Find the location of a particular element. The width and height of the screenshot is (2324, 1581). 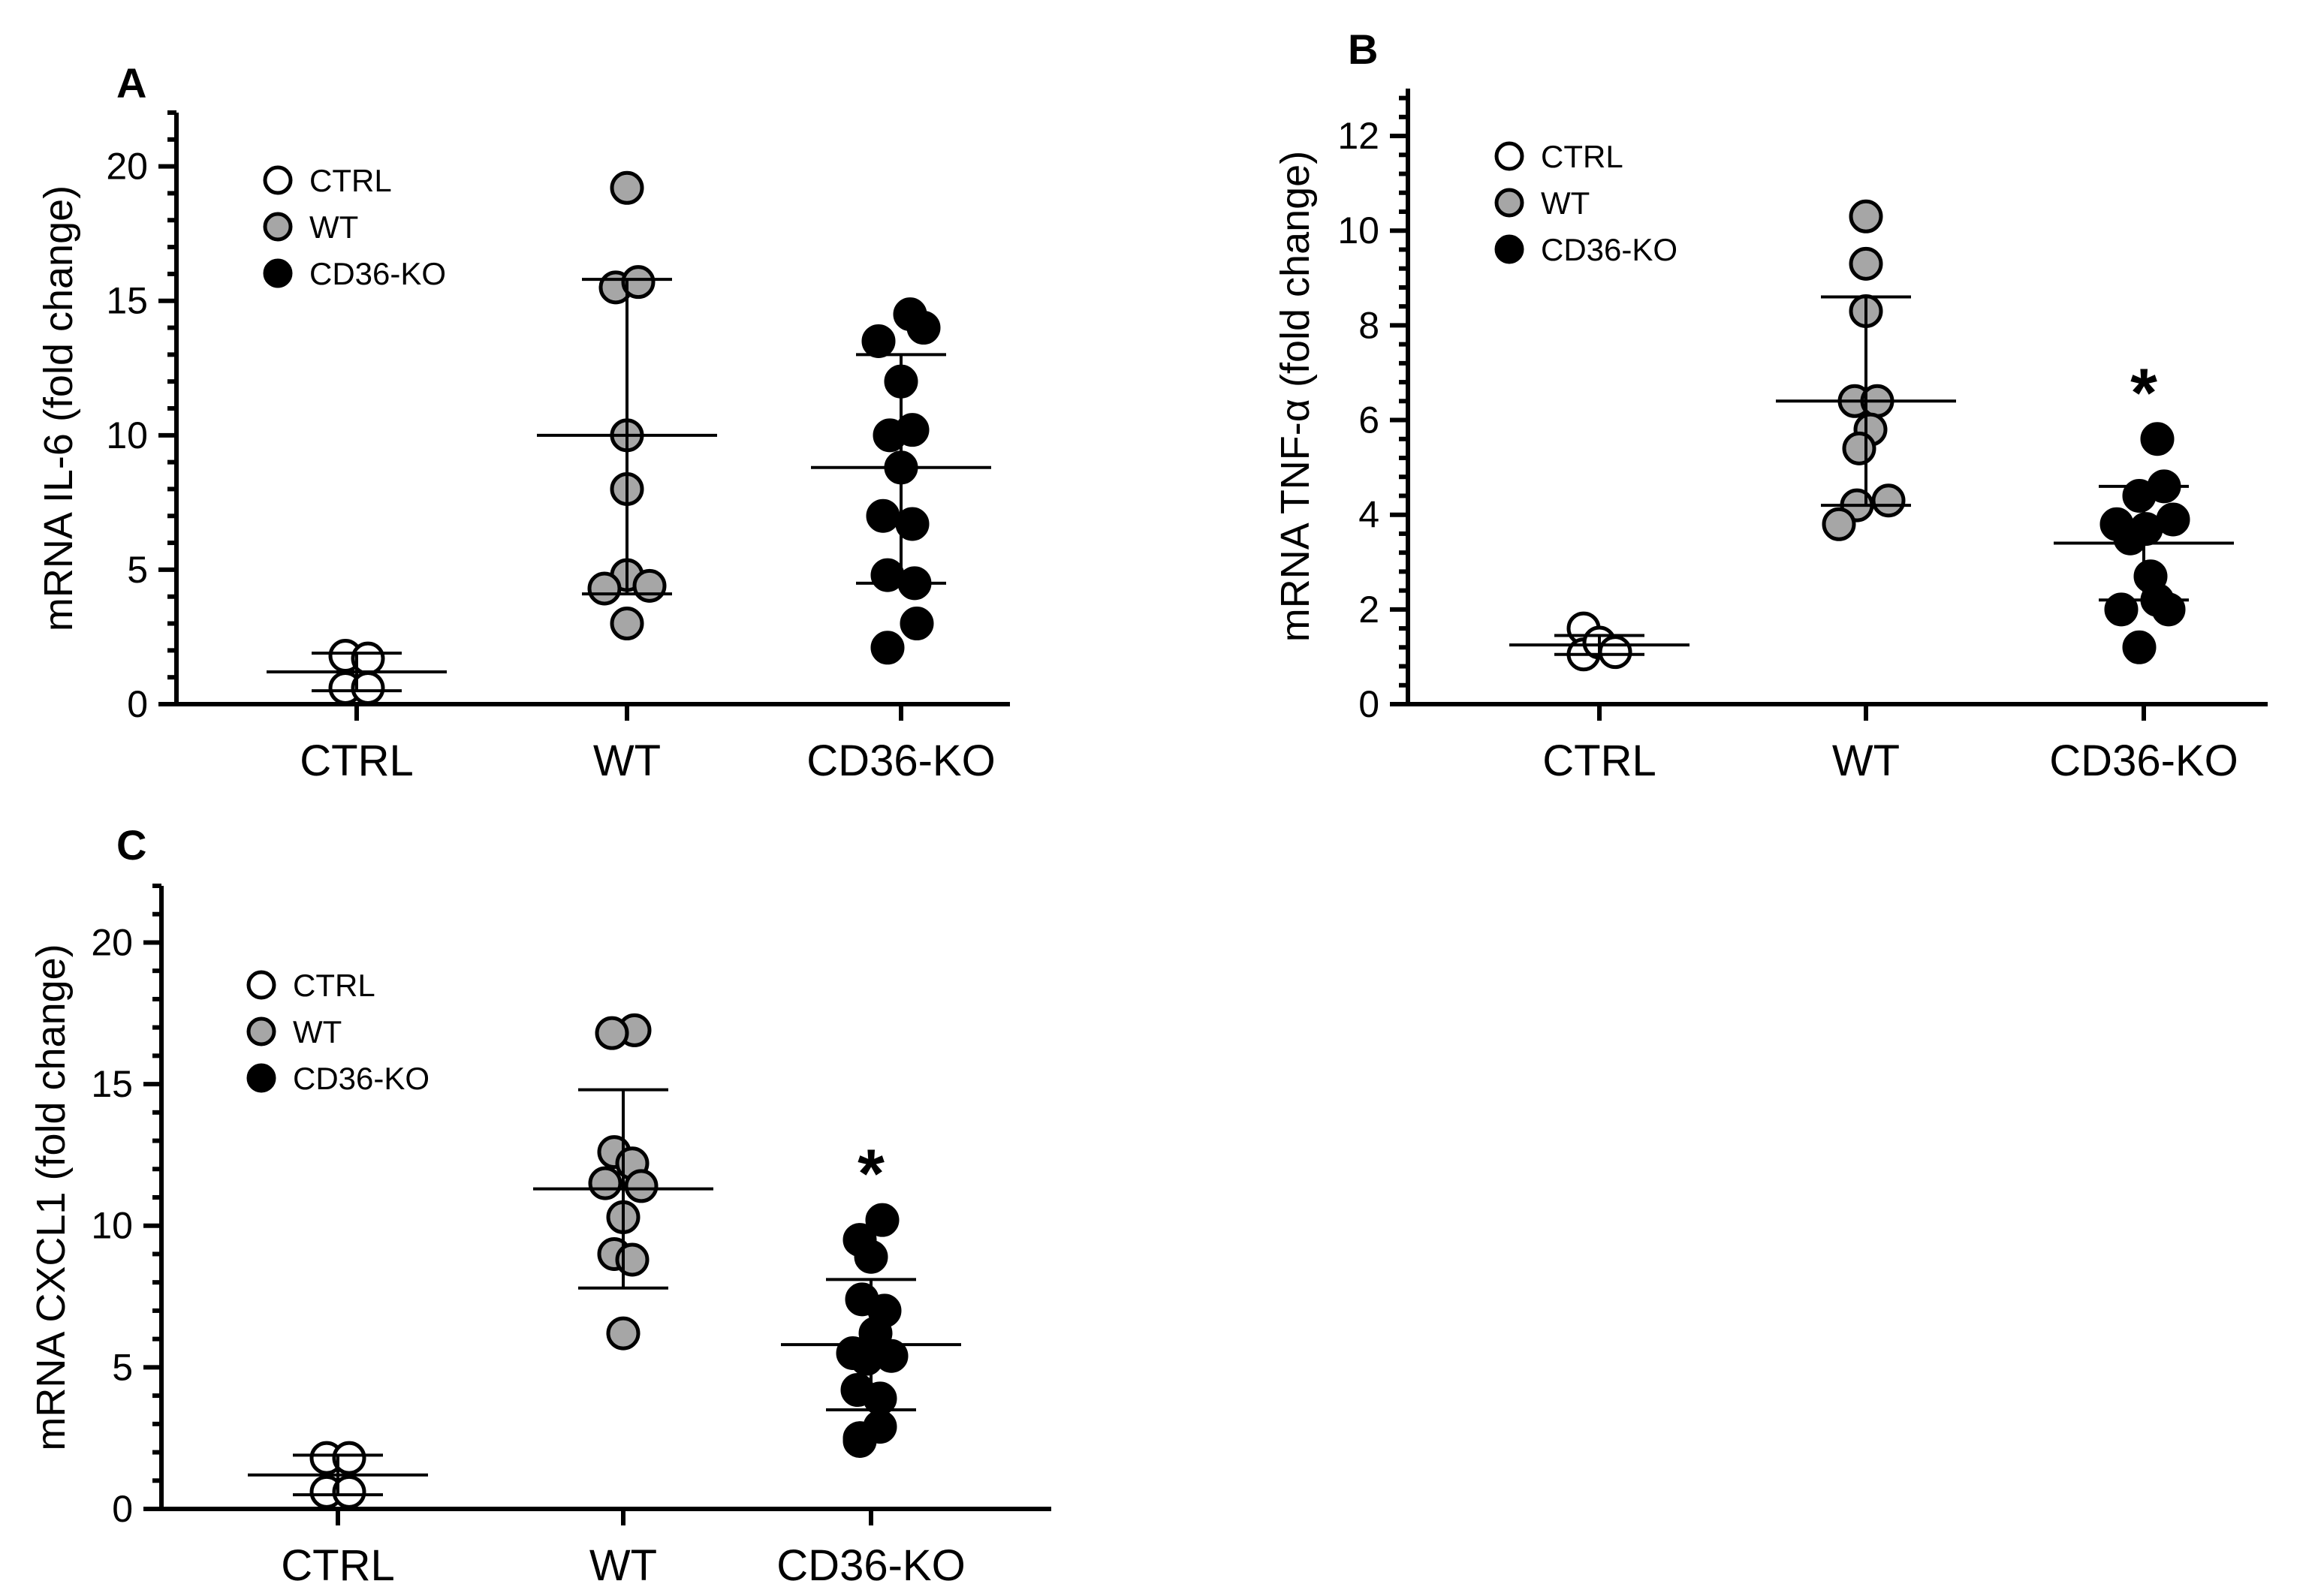

panel-b-y-tick-label: 12 is located at coordinates (1358, 136).